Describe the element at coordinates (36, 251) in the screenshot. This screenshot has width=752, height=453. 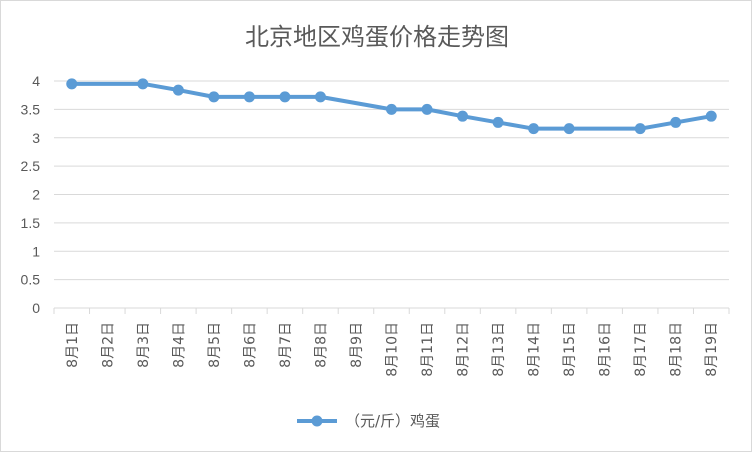
I see `y-tick-label: 1` at that location.